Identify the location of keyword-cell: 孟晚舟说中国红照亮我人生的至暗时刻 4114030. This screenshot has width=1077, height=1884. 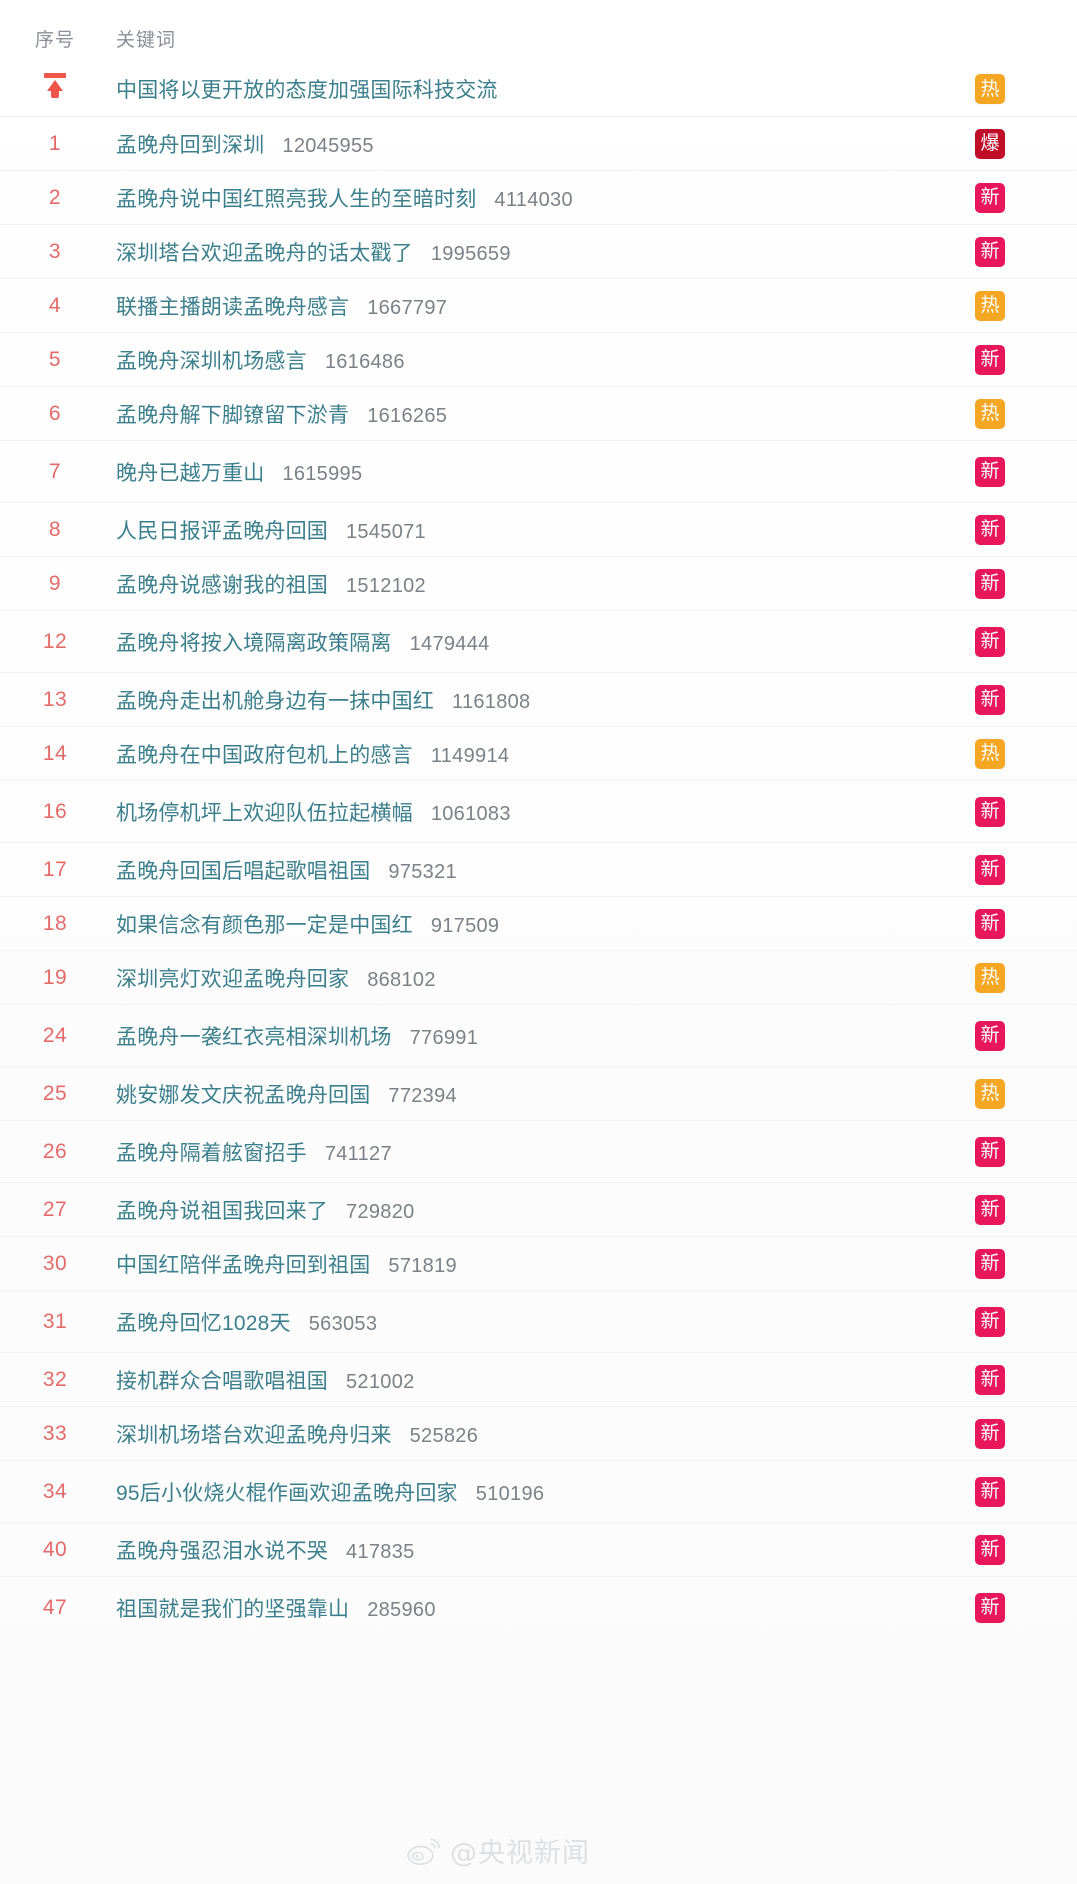
(533, 198).